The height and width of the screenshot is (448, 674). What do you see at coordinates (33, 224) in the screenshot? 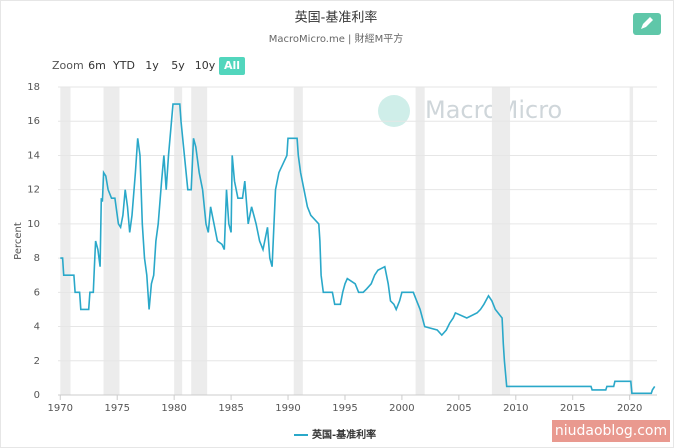
I see `y-tick-label: 10` at bounding box center [33, 224].